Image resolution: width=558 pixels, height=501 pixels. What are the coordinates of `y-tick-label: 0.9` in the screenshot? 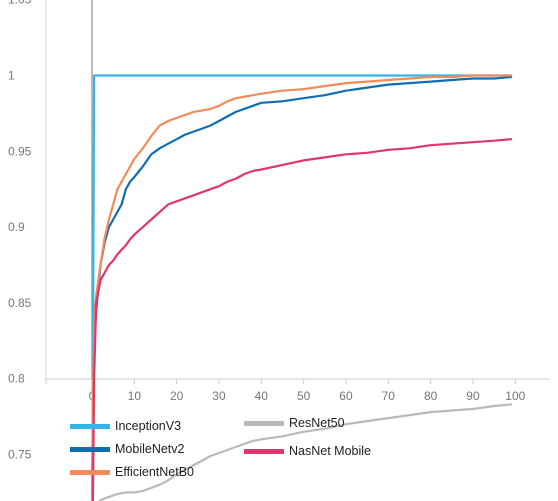 It's located at (16, 227).